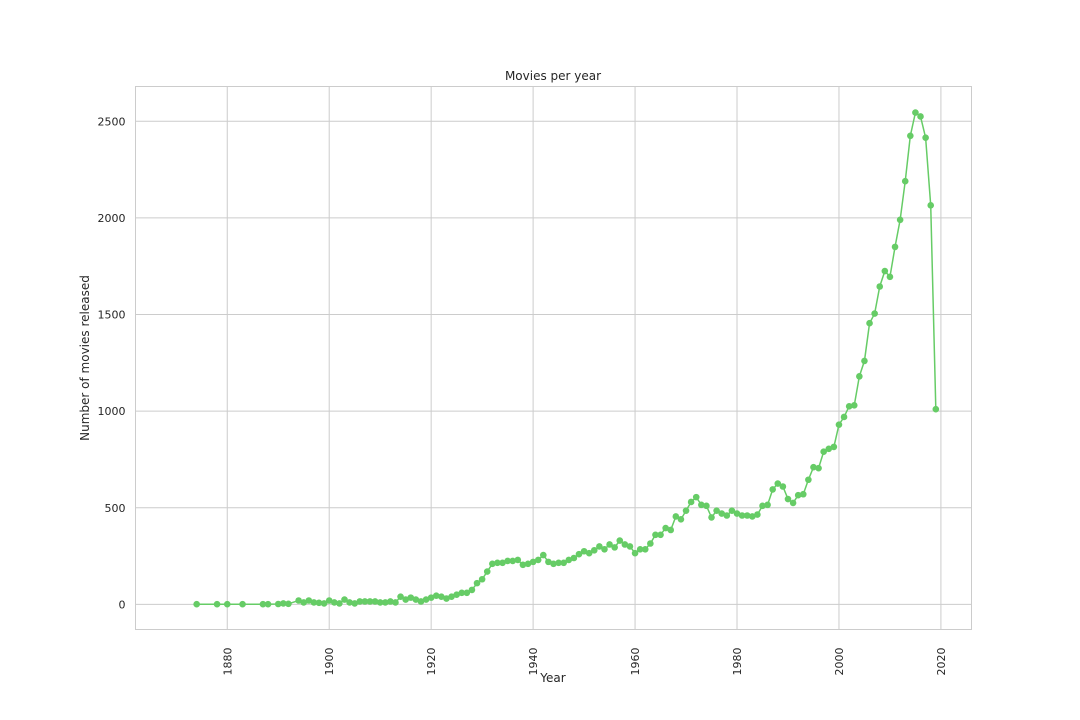 This screenshot has width=1080, height=720. Describe the element at coordinates (737, 662) in the screenshot. I see `x-tick-label: 1980` at that location.